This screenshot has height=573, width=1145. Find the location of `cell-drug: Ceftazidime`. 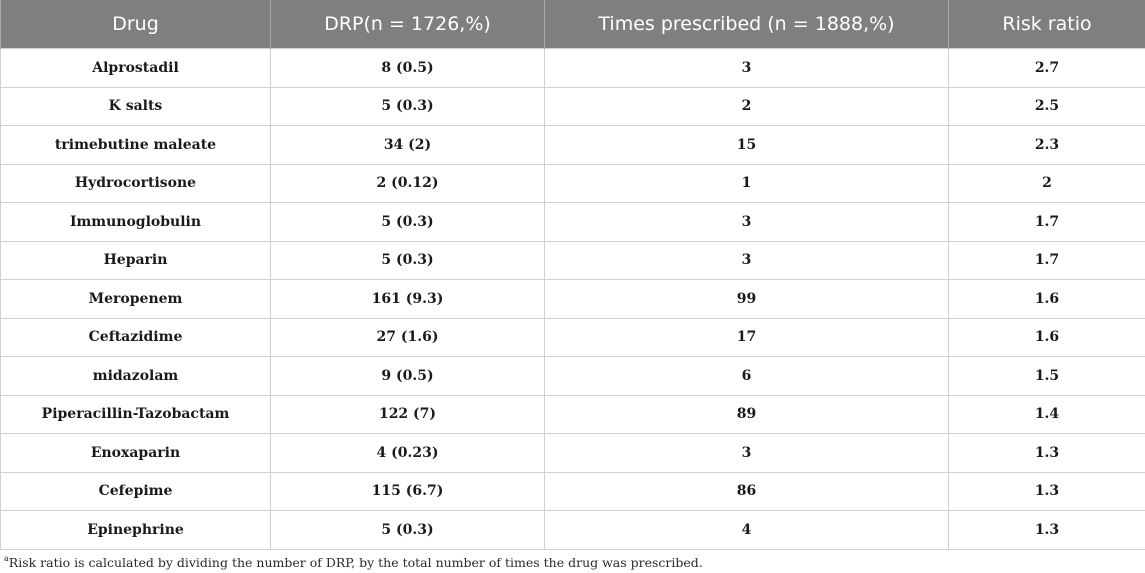

cell-drug: Ceftazidime is located at coordinates (135, 337).